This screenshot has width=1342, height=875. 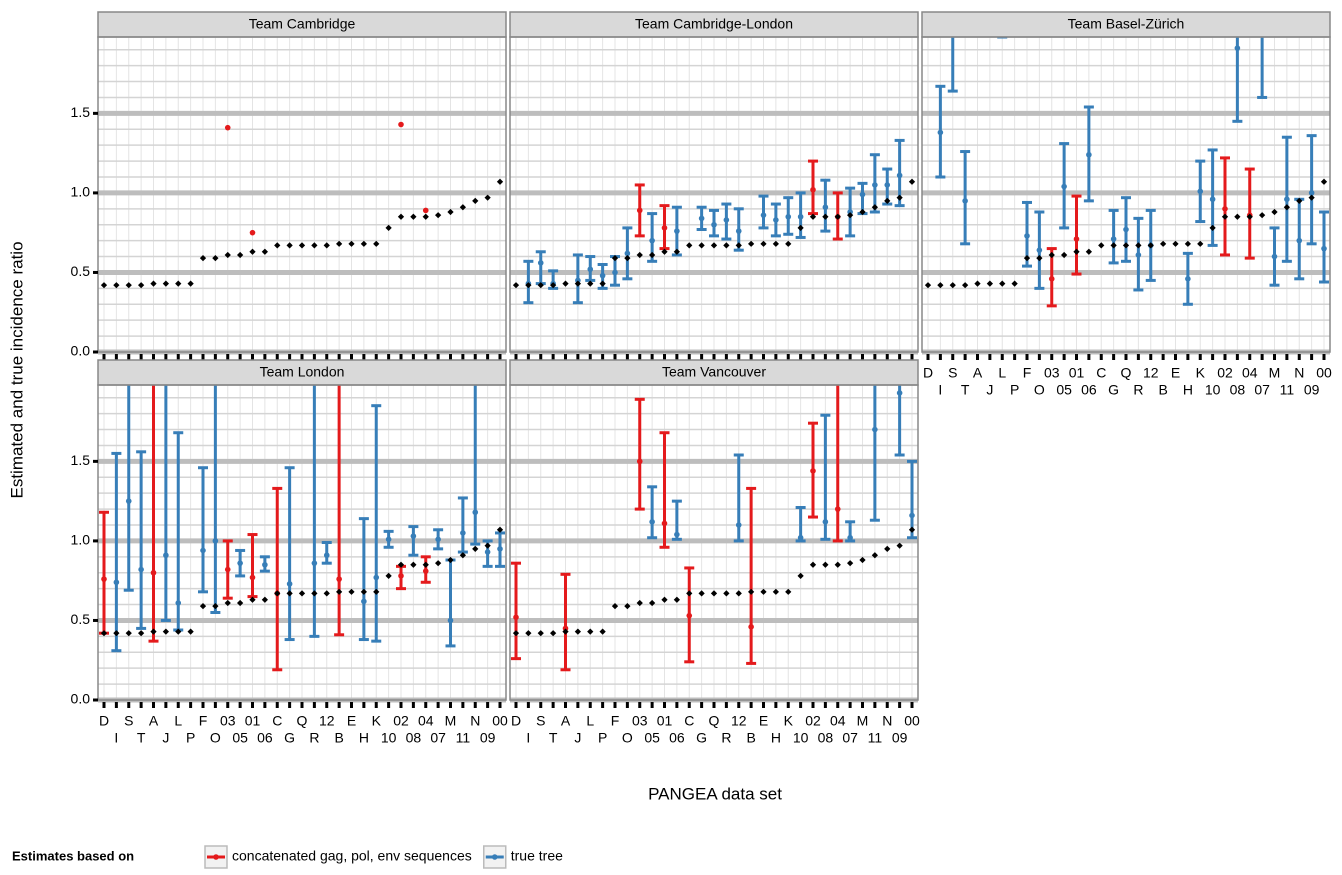 I want to click on x-tick-label: 08, so click(x=1238, y=390).